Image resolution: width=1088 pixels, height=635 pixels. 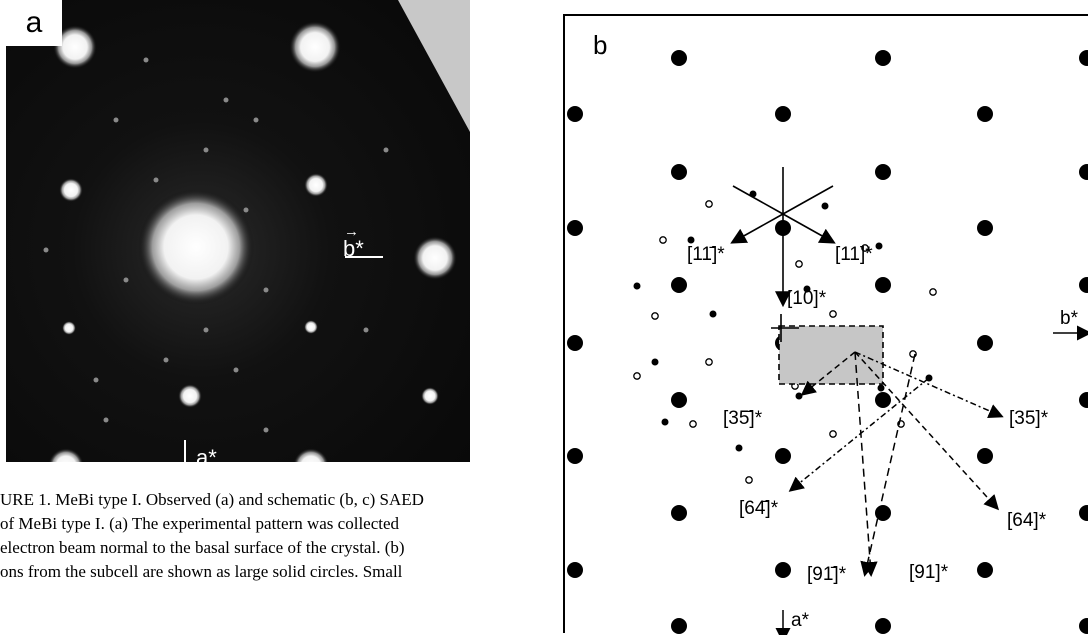 What do you see at coordinates (706, 254) in the screenshot?
I see `direction-label: [11̄]*` at bounding box center [706, 254].